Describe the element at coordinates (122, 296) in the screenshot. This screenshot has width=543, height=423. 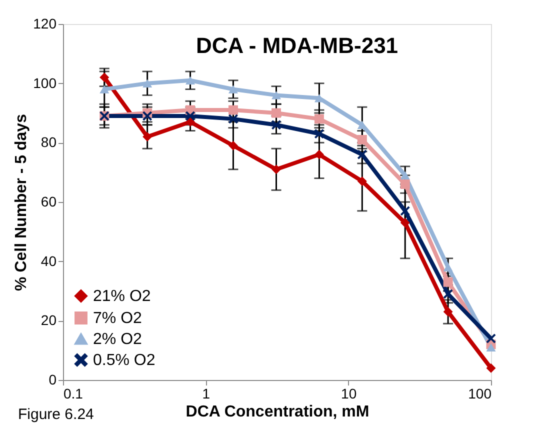
I see `legend-label: 21% O2` at that location.